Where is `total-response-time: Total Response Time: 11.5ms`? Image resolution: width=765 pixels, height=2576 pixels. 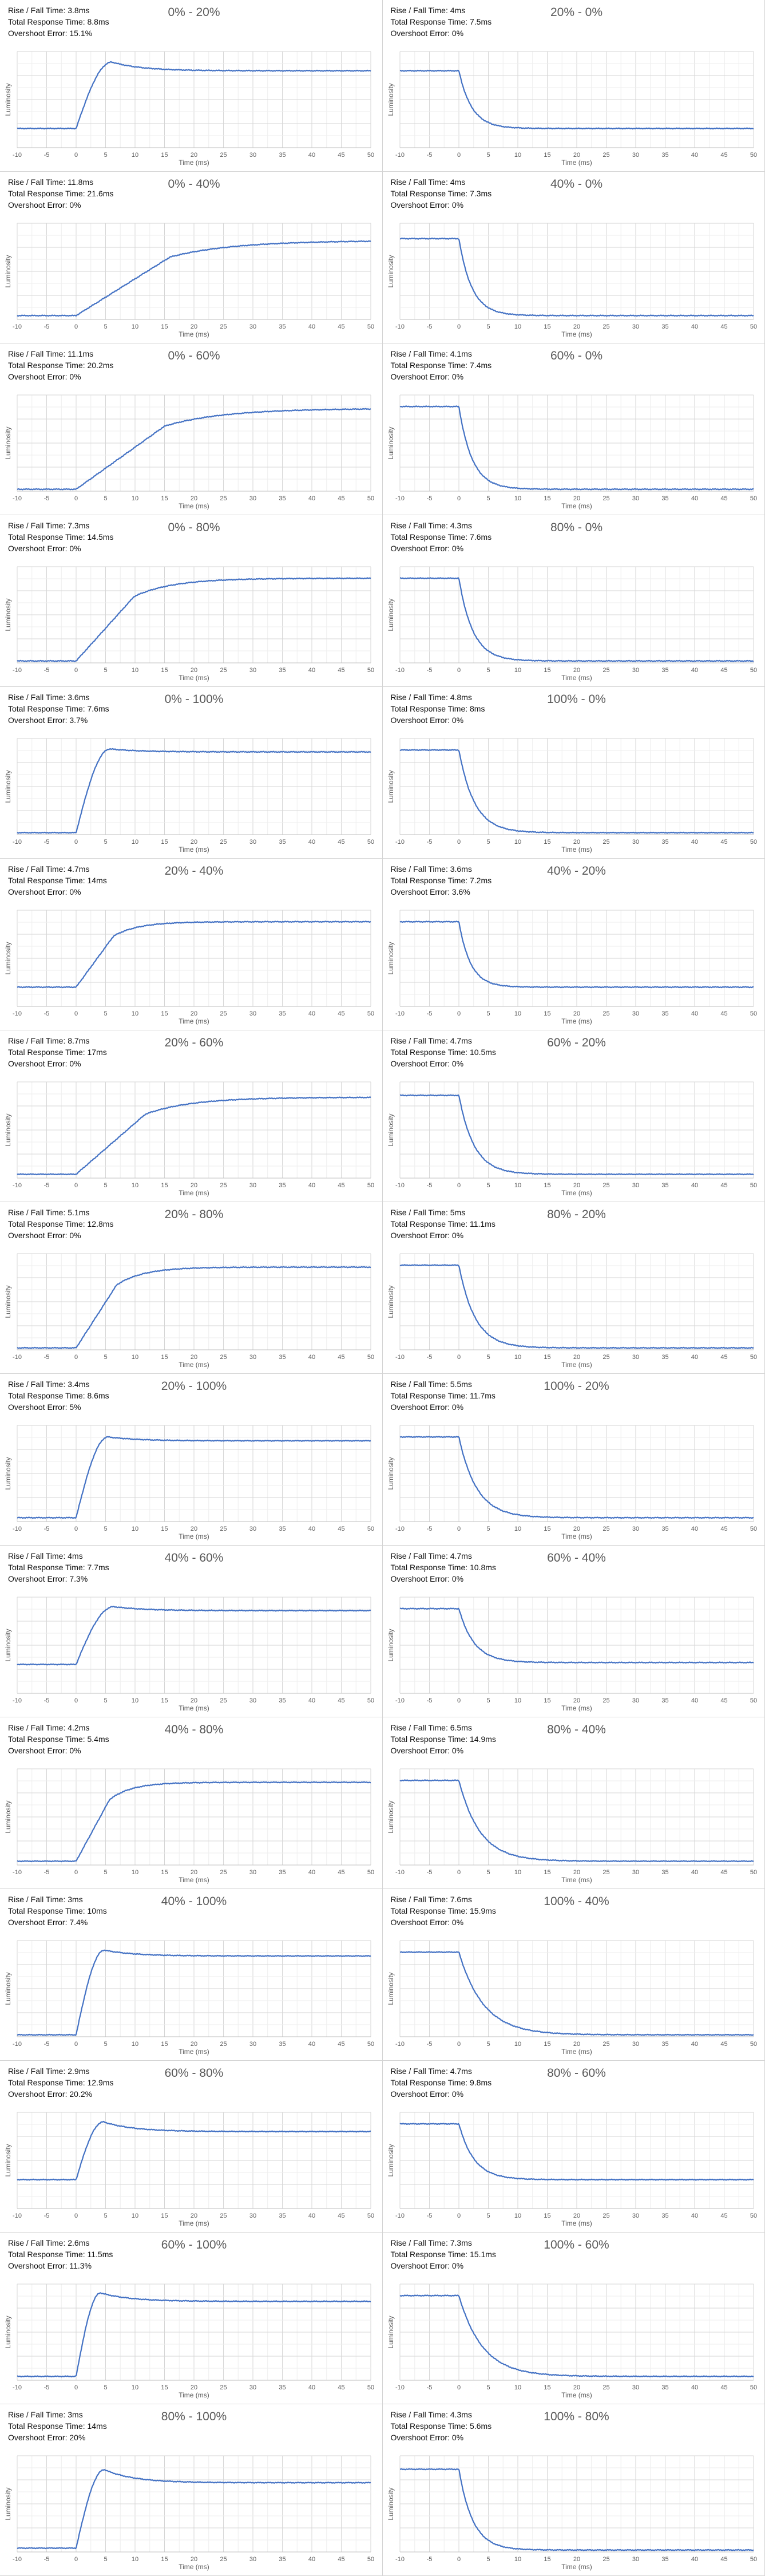 total-response-time: Total Response Time: 11.5ms is located at coordinates (60, 2254).